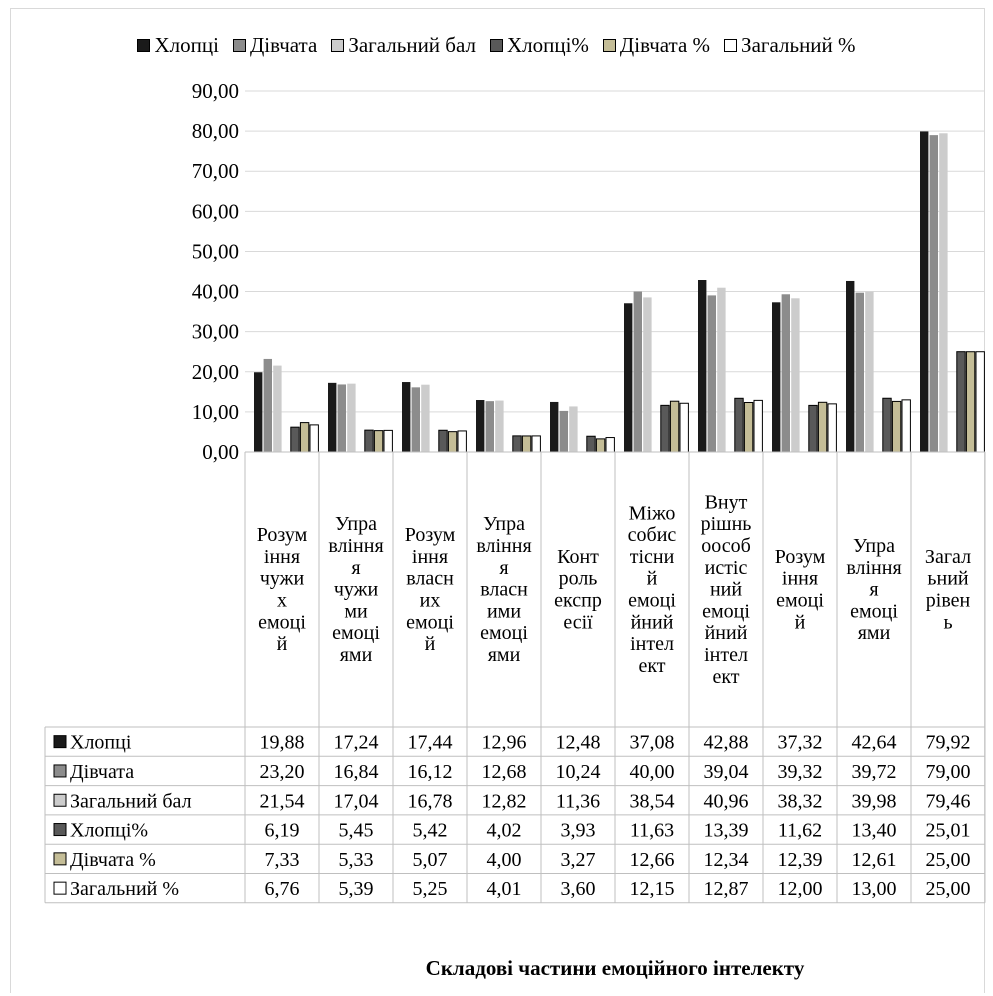 This screenshot has height=996, width=993. What do you see at coordinates (800, 889) in the screenshot?
I see `table-cell-value: 12,00` at bounding box center [800, 889].